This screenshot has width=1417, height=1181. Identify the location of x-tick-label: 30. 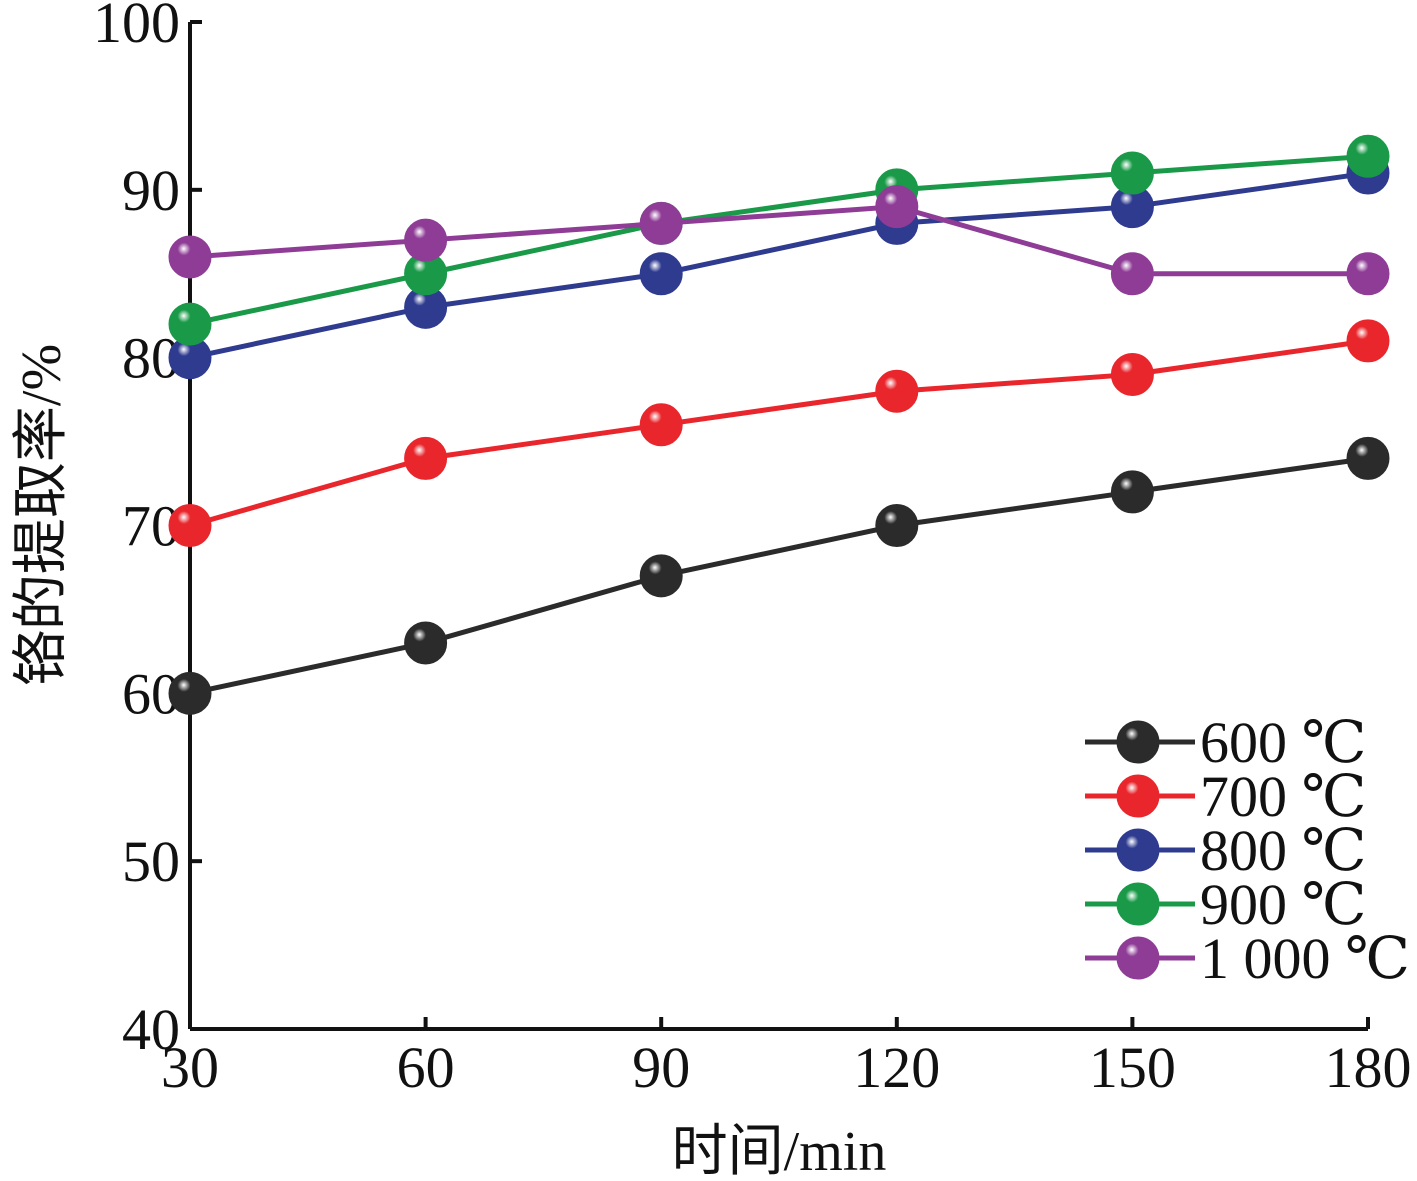
(190, 1067).